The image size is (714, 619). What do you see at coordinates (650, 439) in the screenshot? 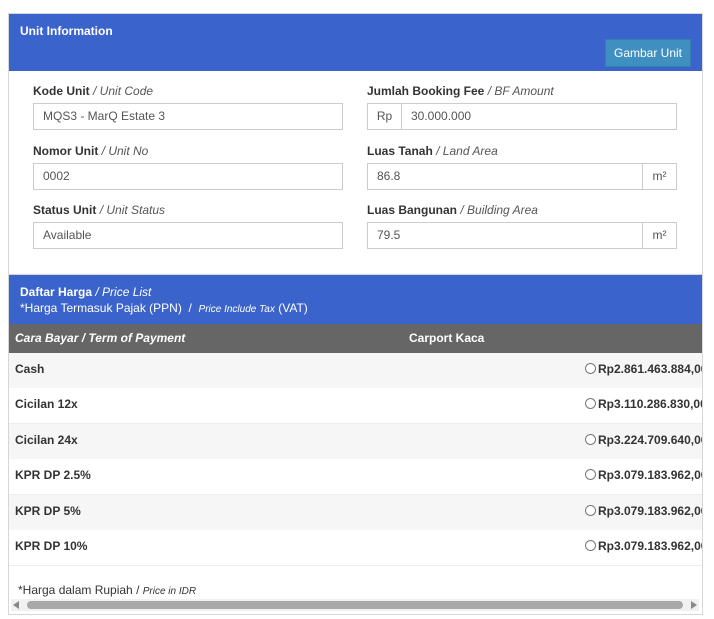
I see `price: Rp3.224.709.640,00` at bounding box center [650, 439].